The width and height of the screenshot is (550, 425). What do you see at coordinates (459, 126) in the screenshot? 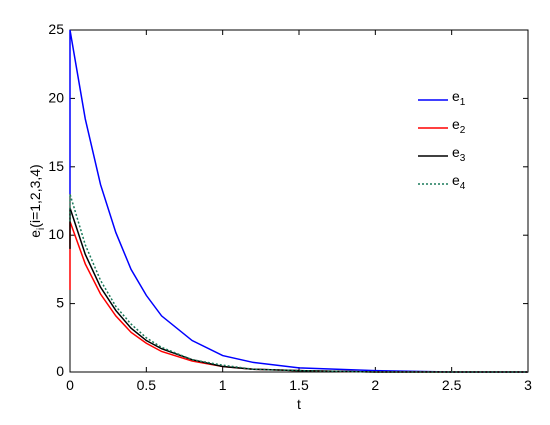
I see `legend-label: e2` at bounding box center [459, 126].